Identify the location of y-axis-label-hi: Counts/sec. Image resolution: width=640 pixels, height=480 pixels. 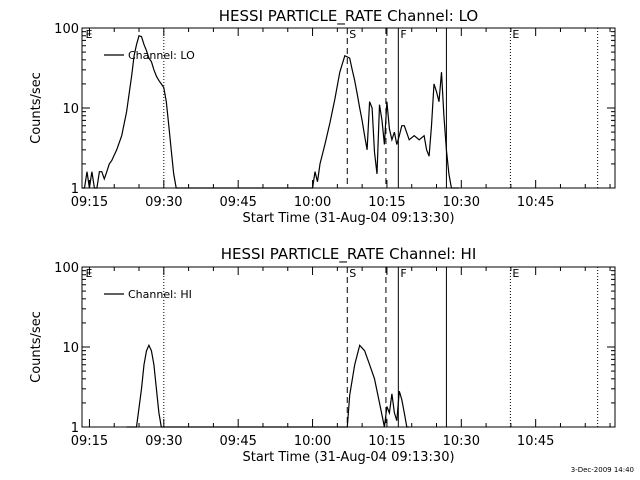
(36, 347).